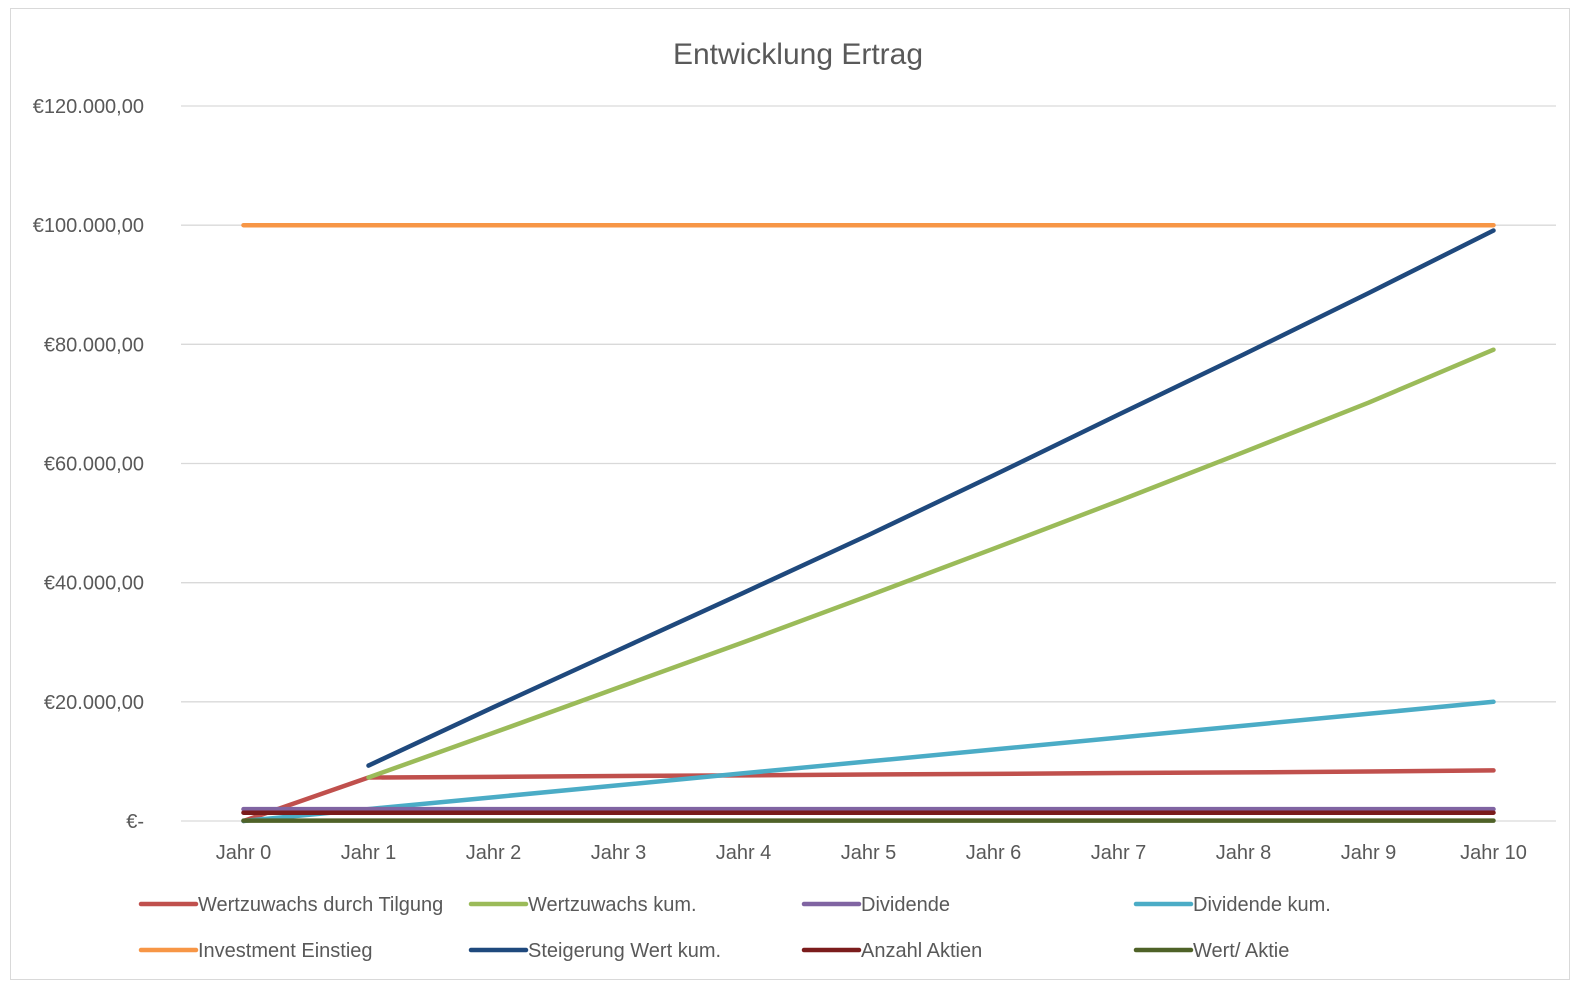 This screenshot has width=1581, height=985. What do you see at coordinates (494, 853) in the screenshot?
I see `x-tick-label-2: Jahr 2` at bounding box center [494, 853].